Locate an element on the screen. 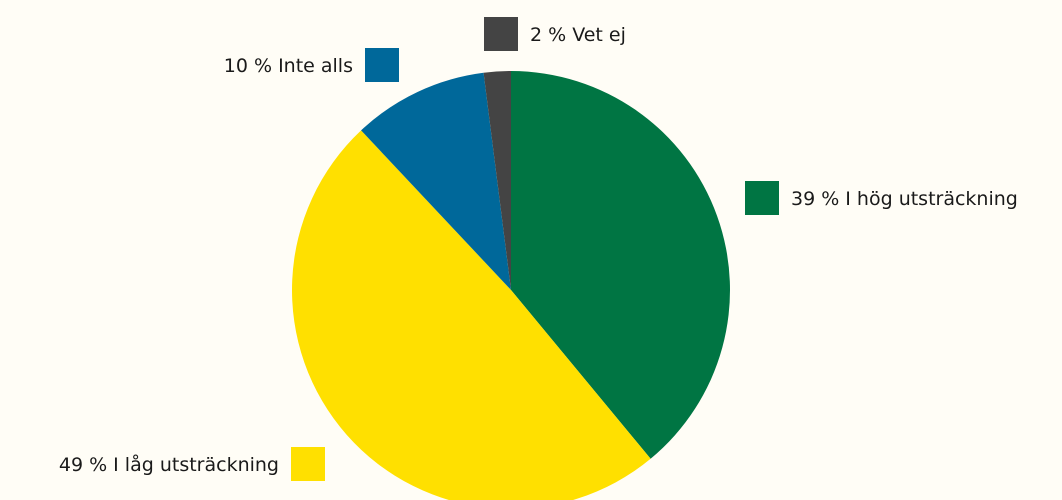 This screenshot has width=1062, height=500. slice-label: 39 % I hög utsträckning is located at coordinates (904, 199).